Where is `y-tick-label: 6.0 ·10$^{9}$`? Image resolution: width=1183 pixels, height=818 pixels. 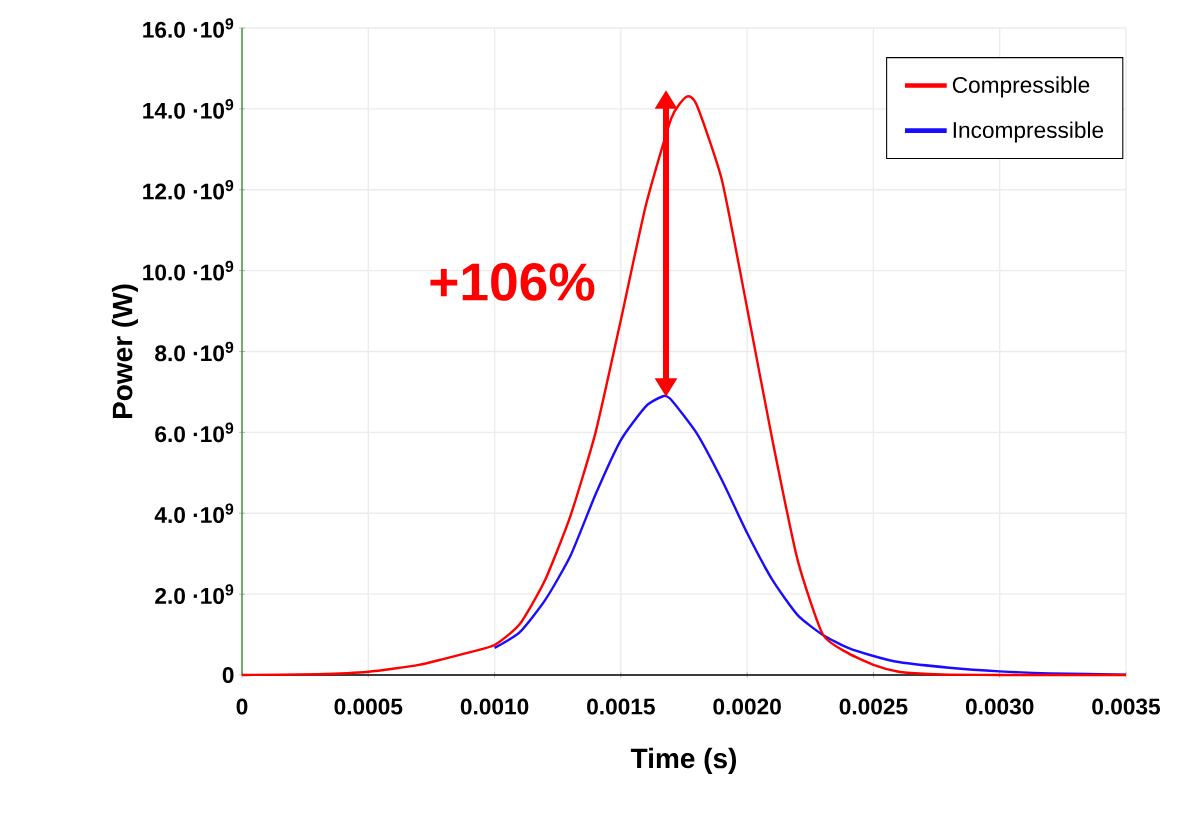 y-tick-label: 6.0 ·10$^{9}$ is located at coordinates (194, 432).